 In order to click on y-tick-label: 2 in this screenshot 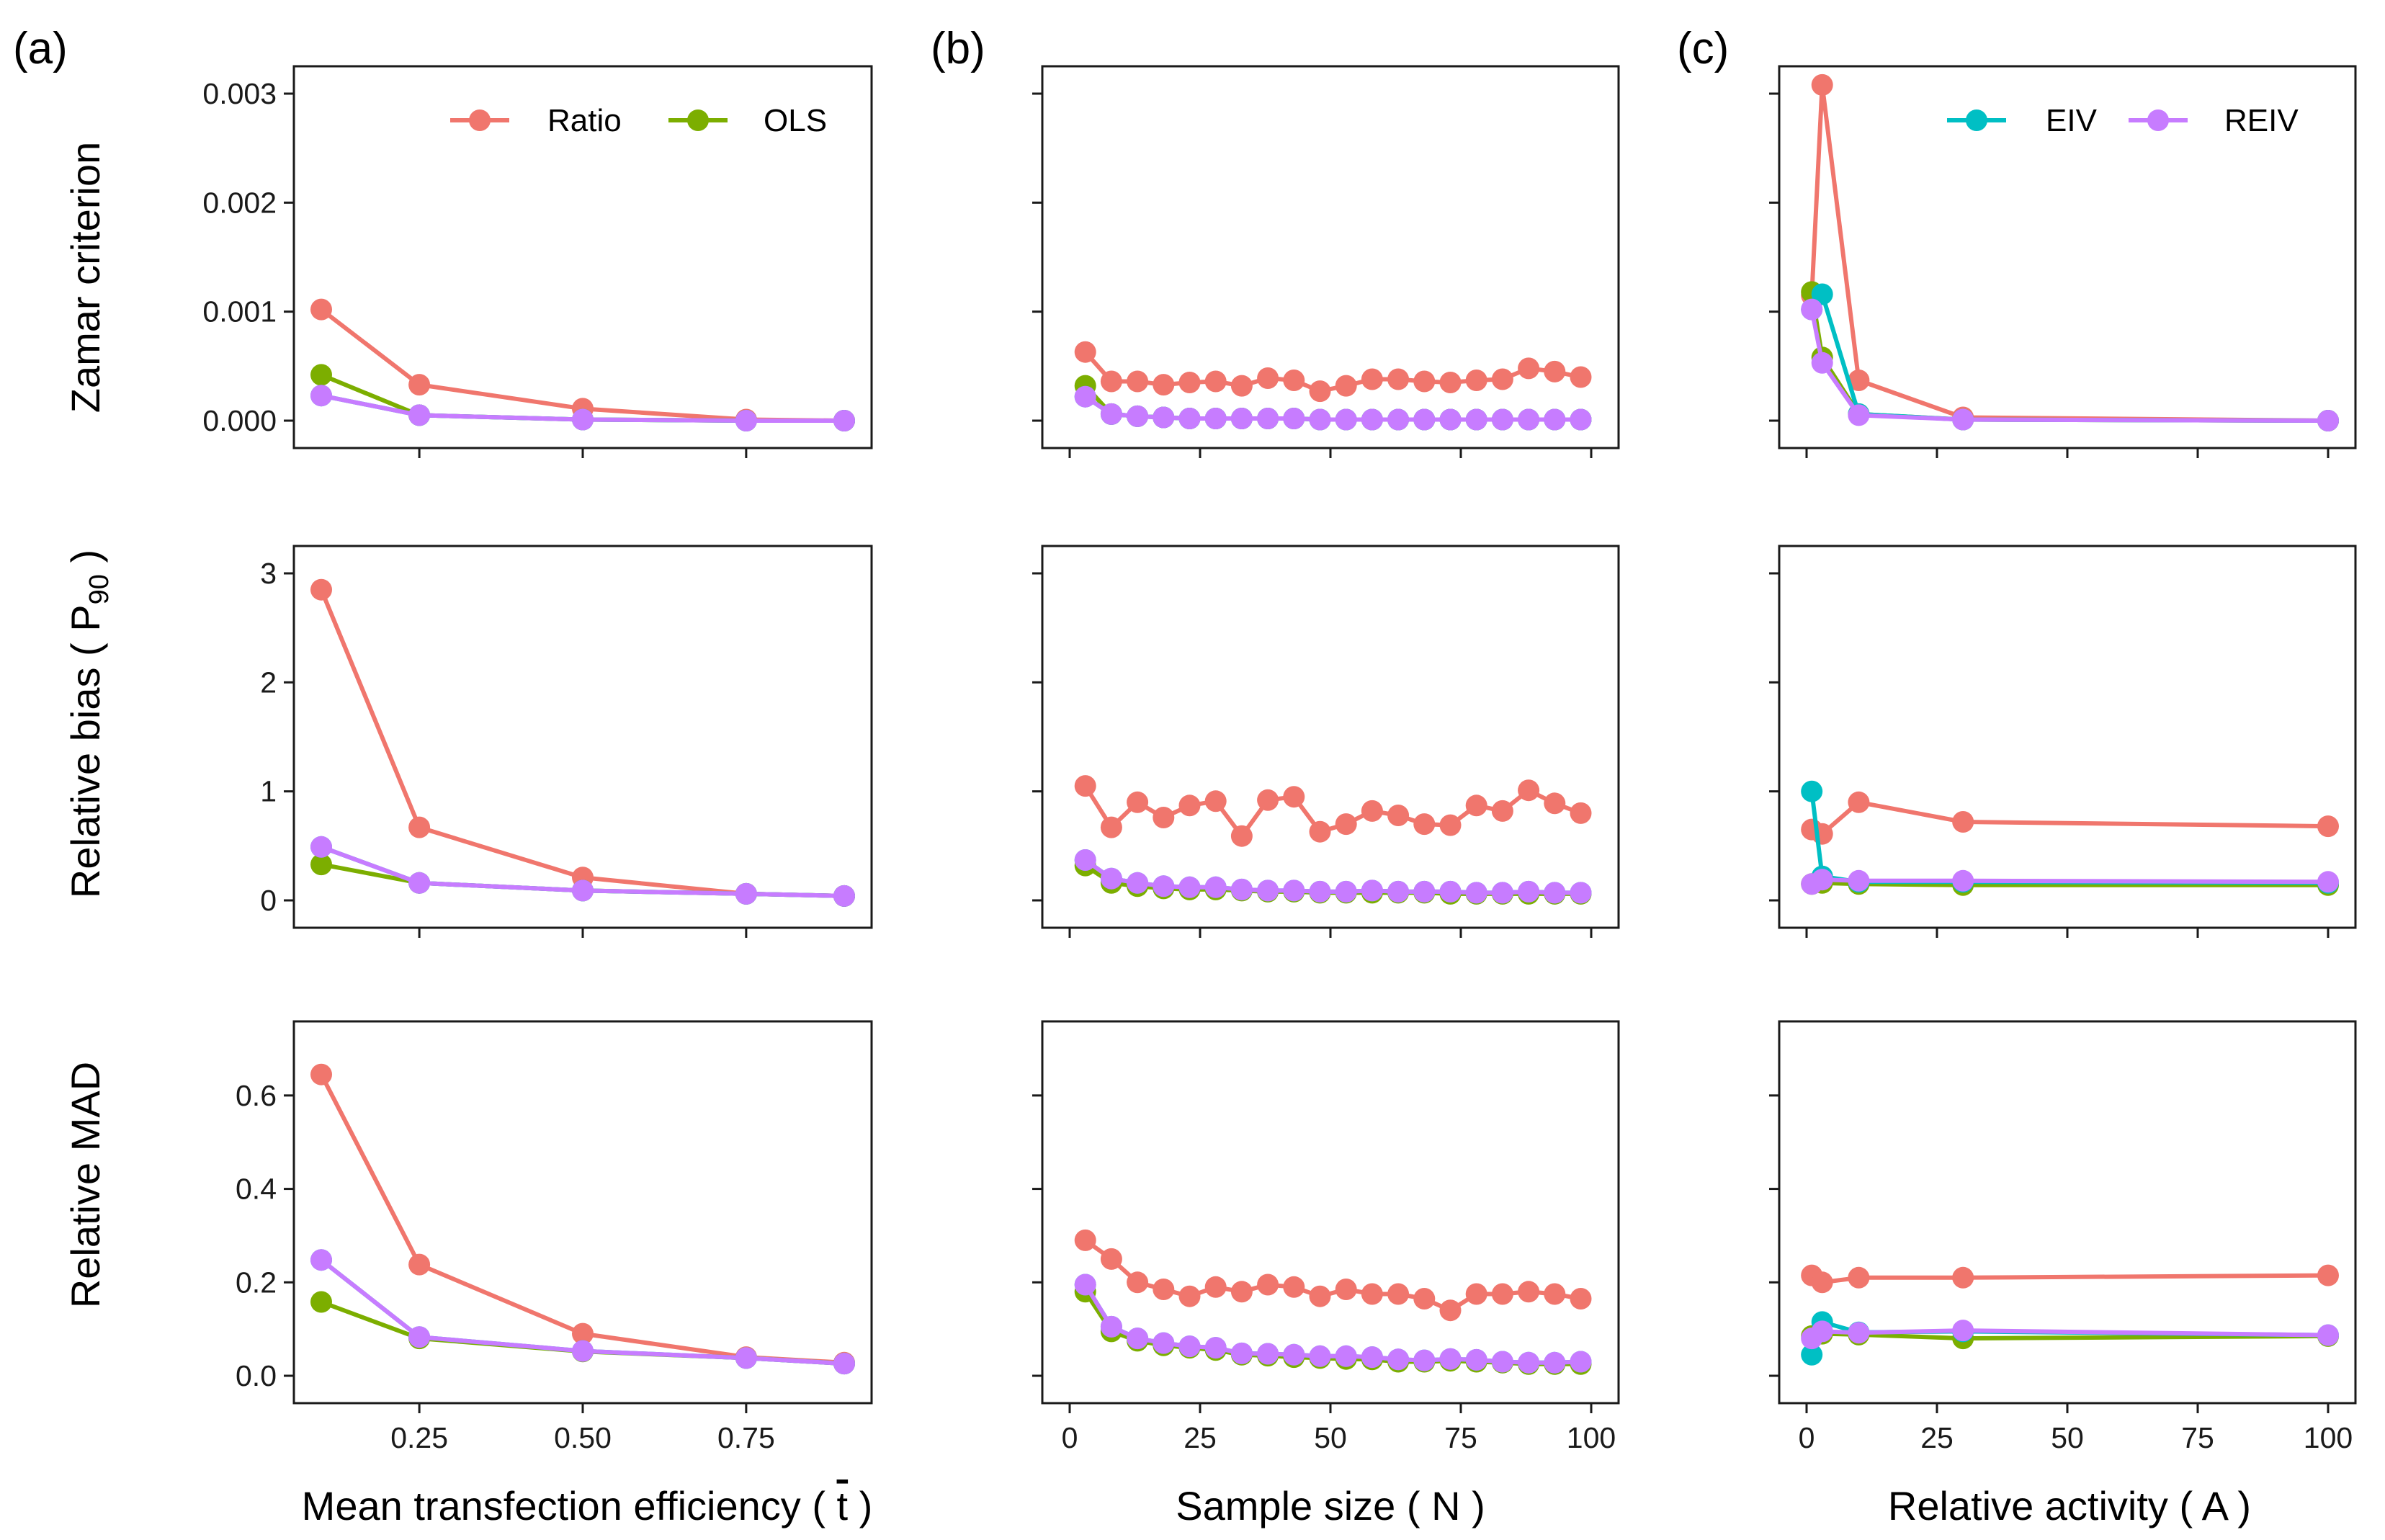, I will do `click(268, 682)`.